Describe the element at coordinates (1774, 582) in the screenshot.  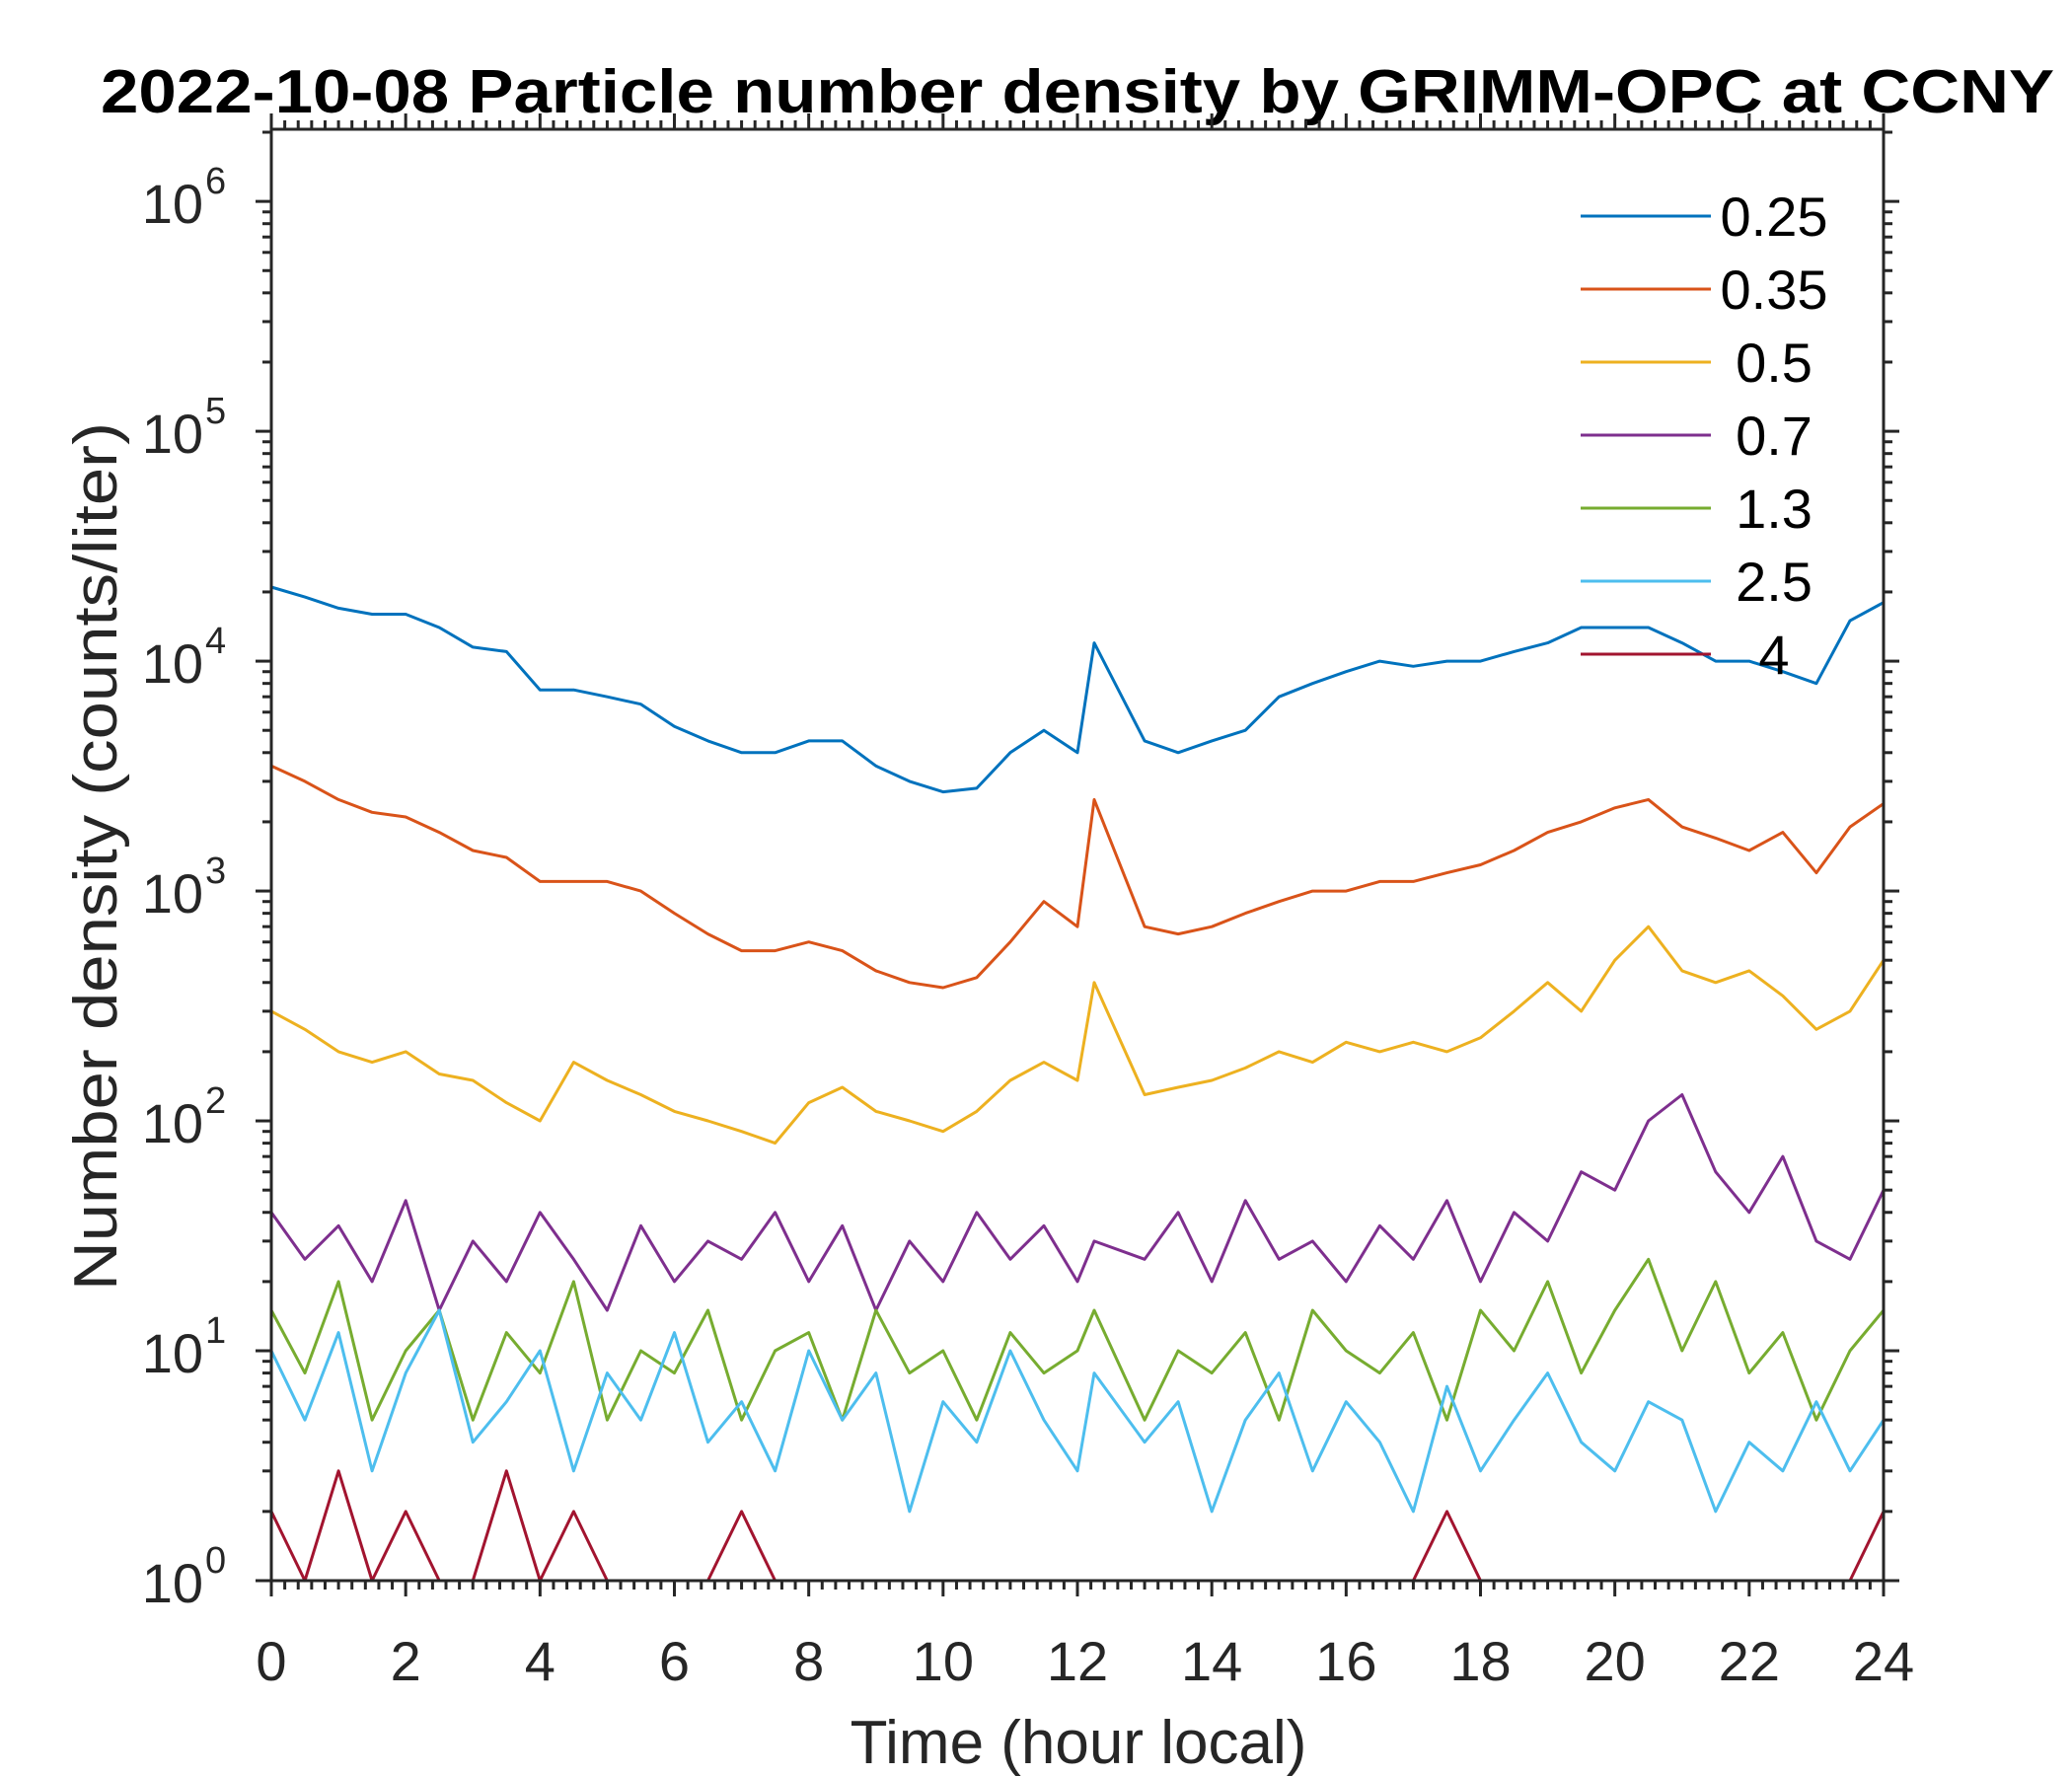
I see `legend-label: 2.5` at that location.